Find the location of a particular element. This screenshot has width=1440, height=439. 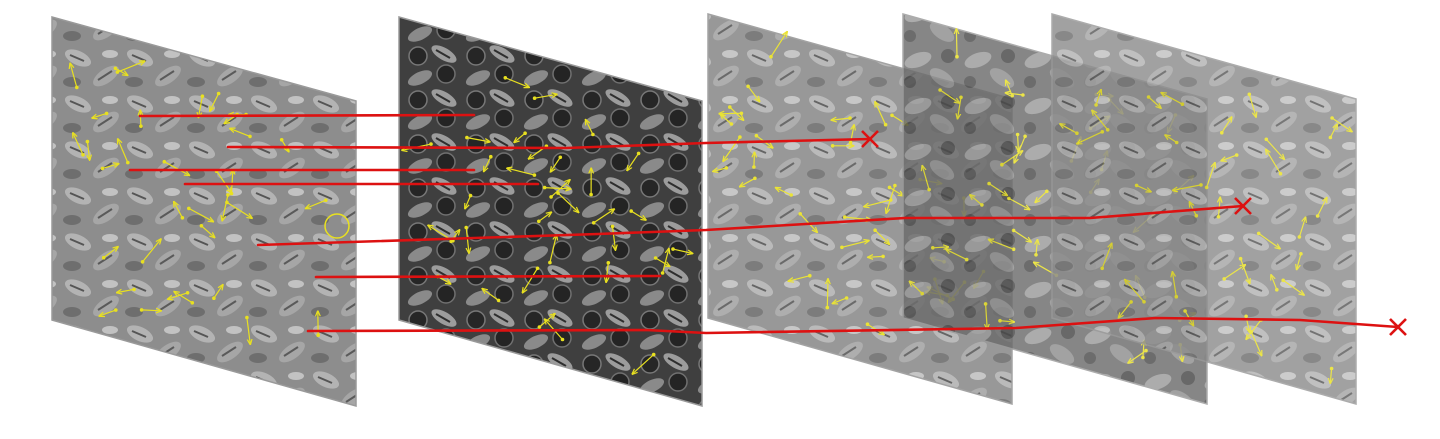

highlight-circle is located at coordinates (337, 226).